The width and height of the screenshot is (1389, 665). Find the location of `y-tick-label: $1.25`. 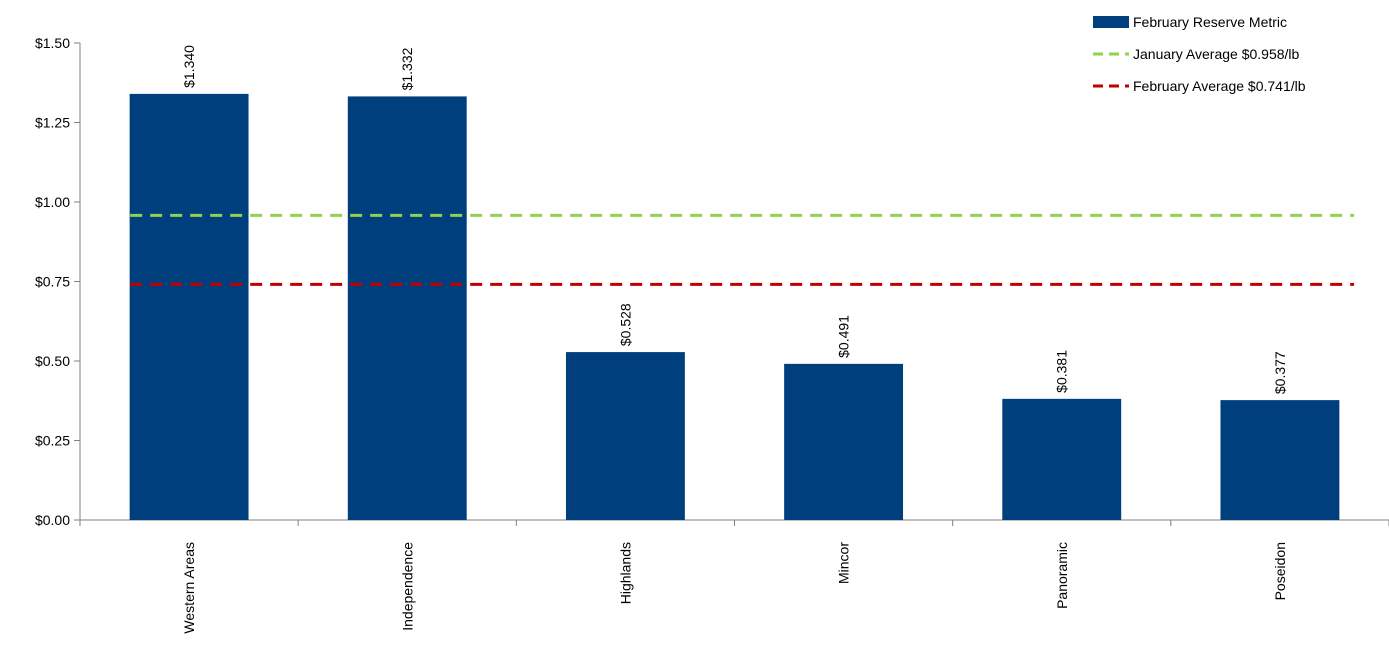

y-tick-label: $1.25 is located at coordinates (52, 123).